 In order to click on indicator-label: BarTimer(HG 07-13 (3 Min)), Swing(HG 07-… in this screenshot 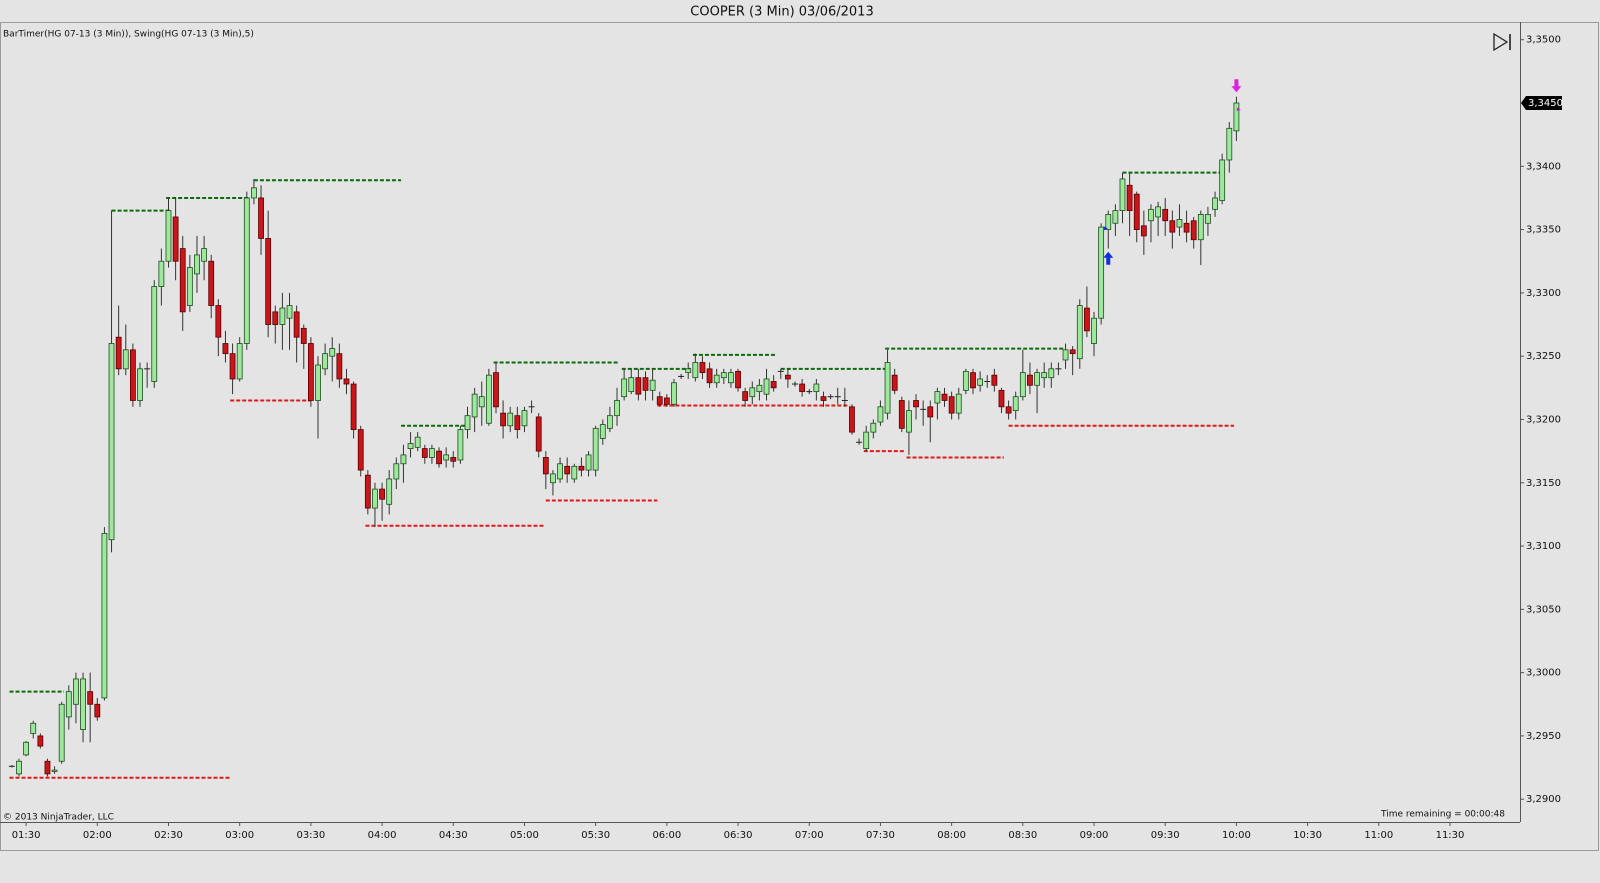, I will do `click(128, 35)`.